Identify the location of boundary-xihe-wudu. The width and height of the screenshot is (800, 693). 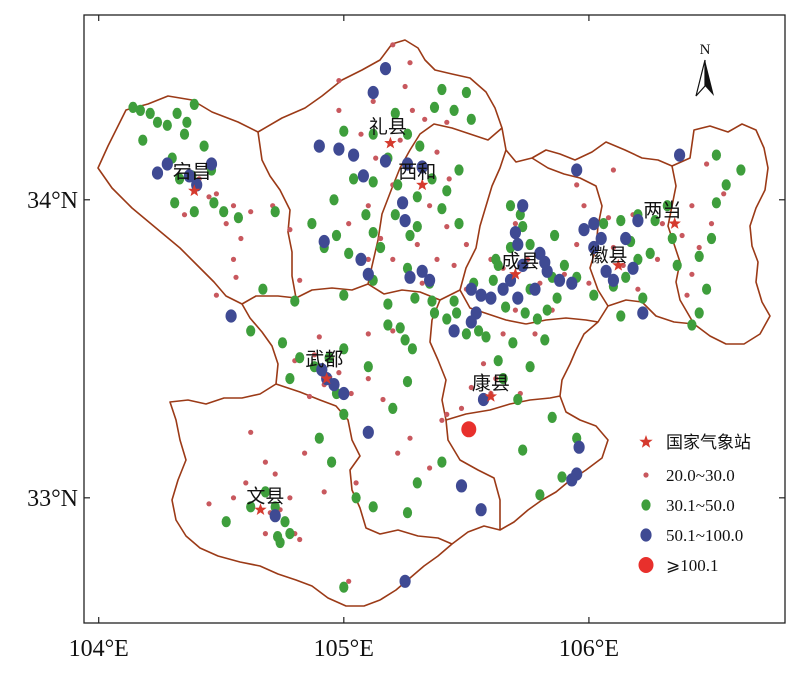
(414, 292).